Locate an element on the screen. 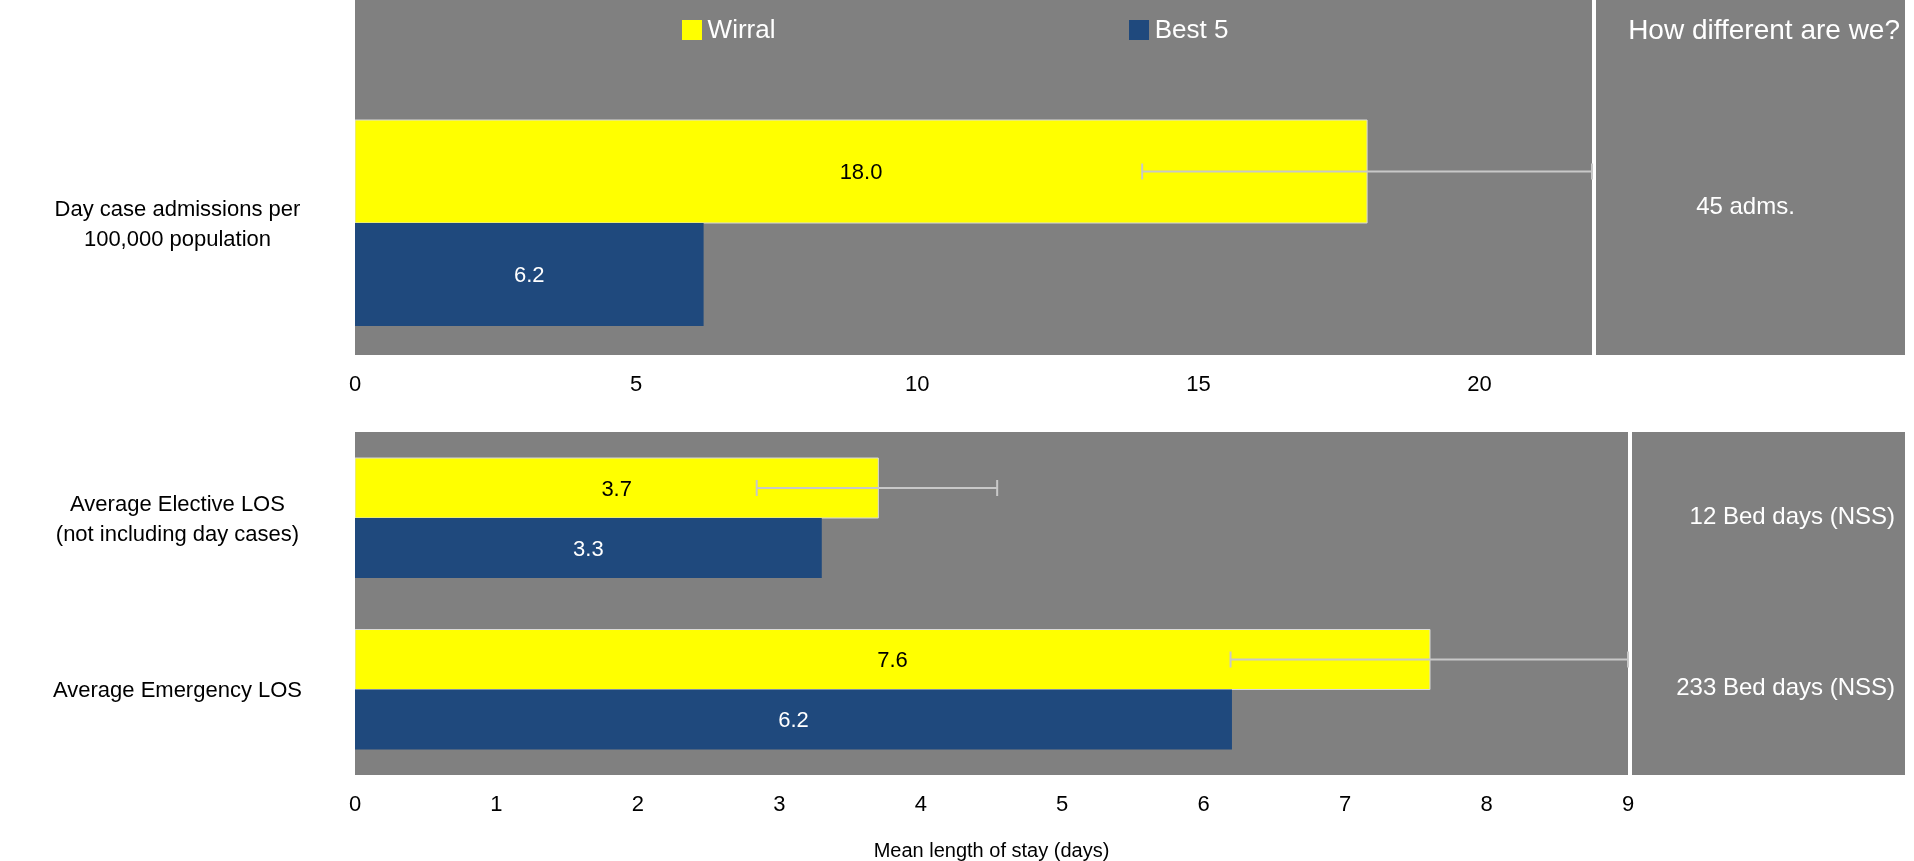 The width and height of the screenshot is (1914, 861). text: How different are we? is located at coordinates (1764, 30).